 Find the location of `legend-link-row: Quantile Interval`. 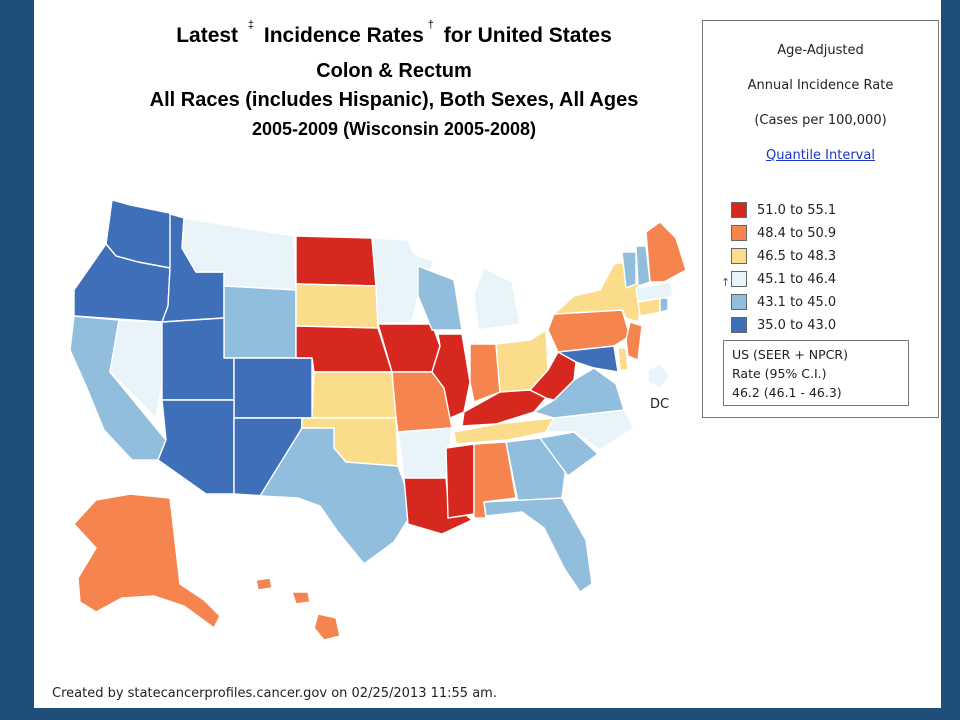

legend-link-row: Quantile Interval is located at coordinates (820, 155).